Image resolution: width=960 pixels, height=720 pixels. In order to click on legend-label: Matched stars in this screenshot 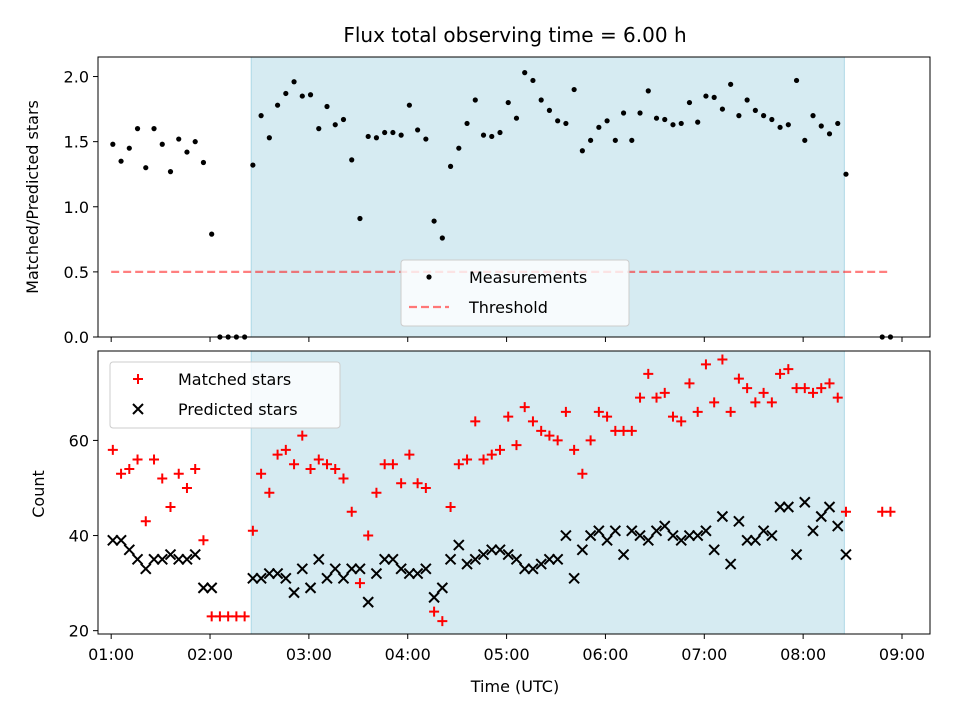, I will do `click(234, 379)`.